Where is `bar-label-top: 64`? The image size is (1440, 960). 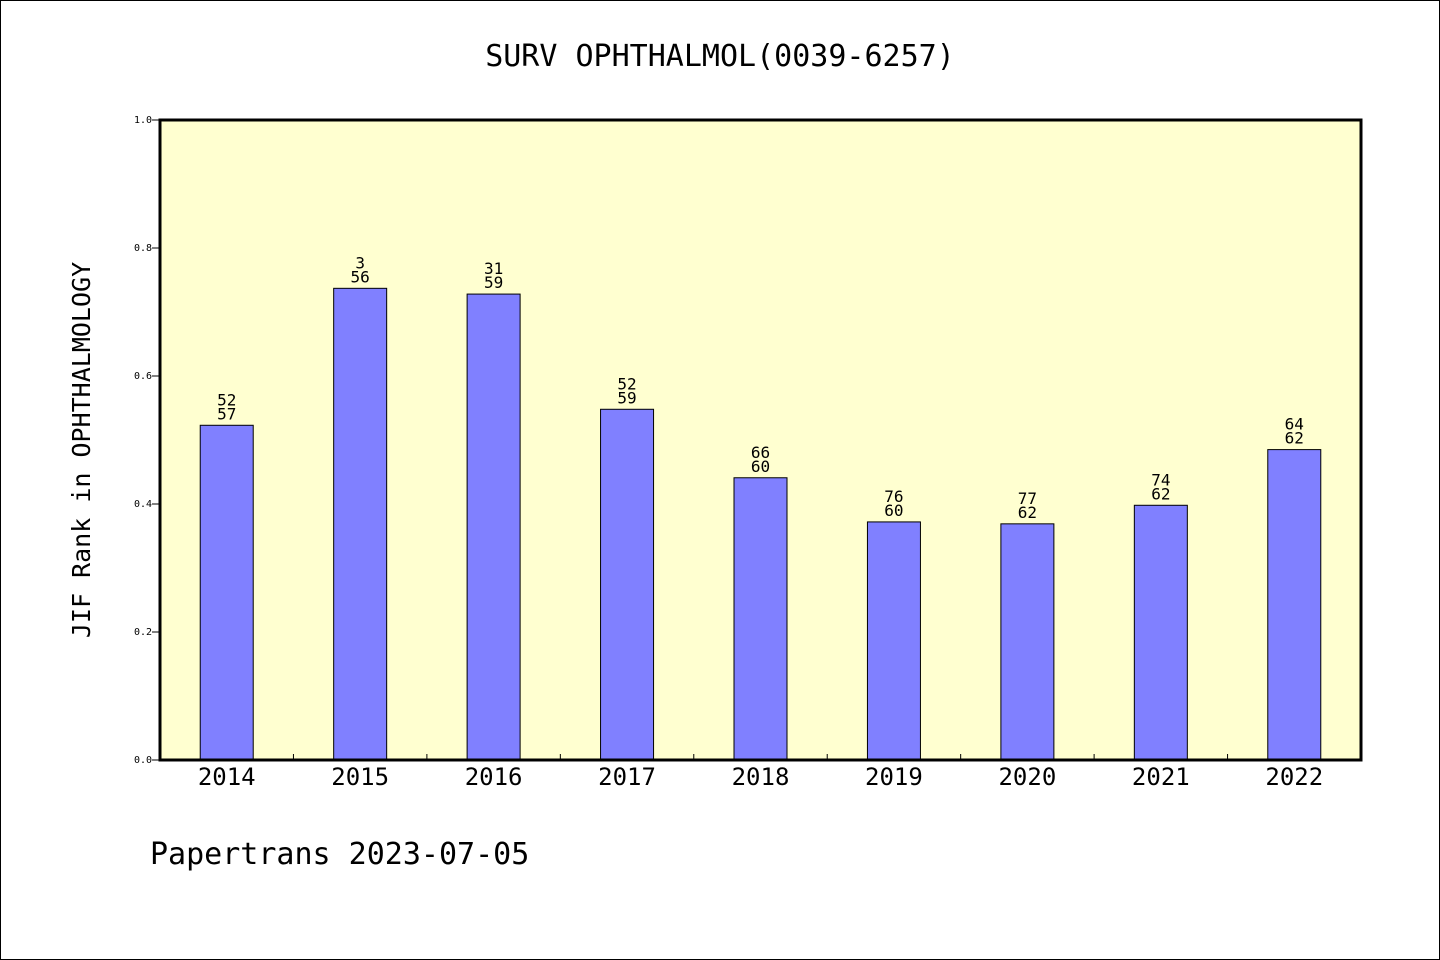
bar-label-top: 64 is located at coordinates (1294, 424).